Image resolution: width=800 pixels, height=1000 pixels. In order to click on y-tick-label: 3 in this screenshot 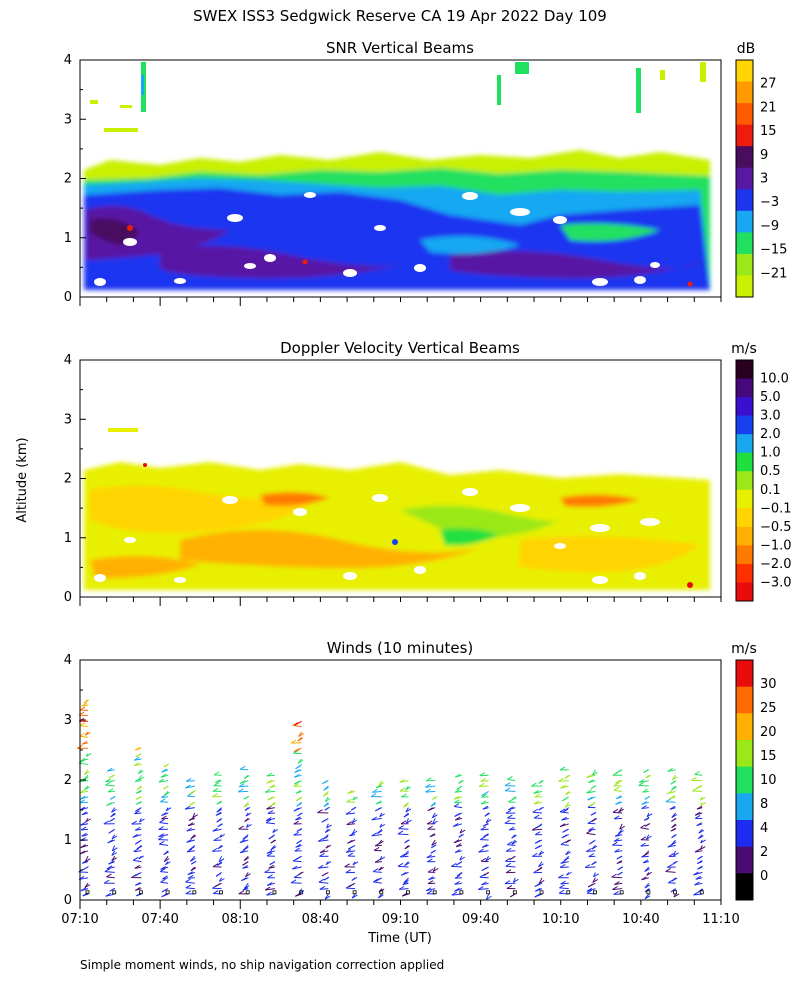, I will do `click(68, 419)`.